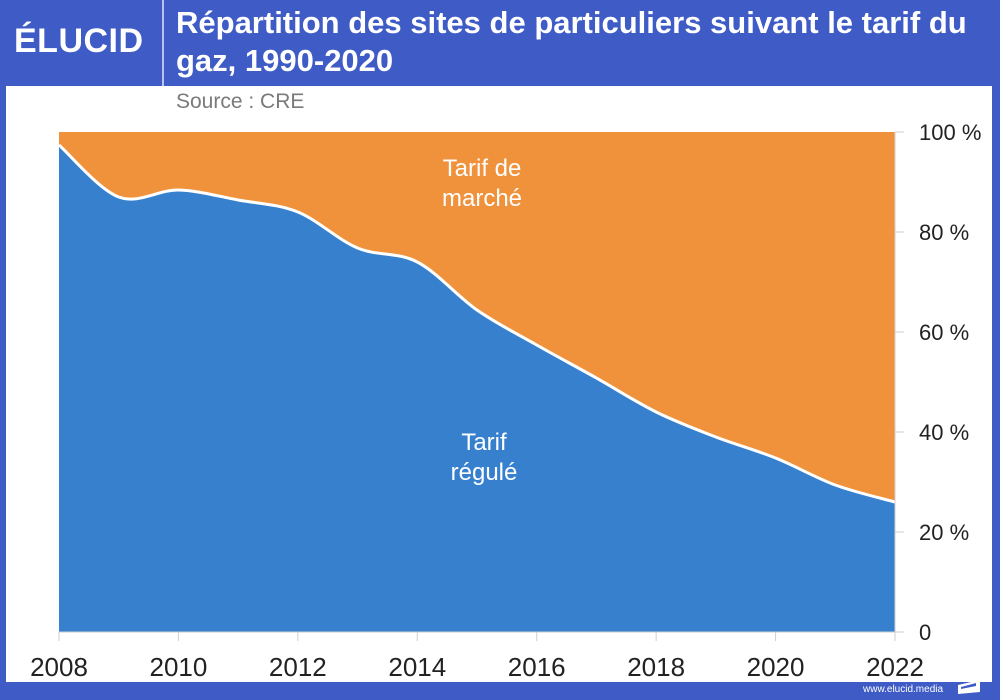 The width and height of the screenshot is (1000, 700). I want to click on x-tick-label: 2008, so click(59, 667).